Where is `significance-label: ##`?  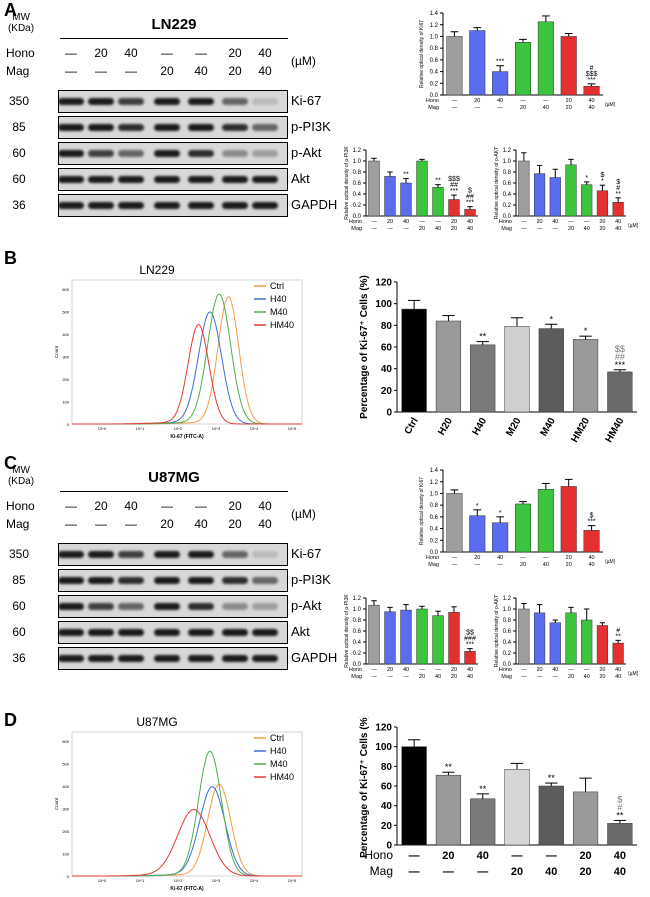 significance-label: ## is located at coordinates (454, 185).